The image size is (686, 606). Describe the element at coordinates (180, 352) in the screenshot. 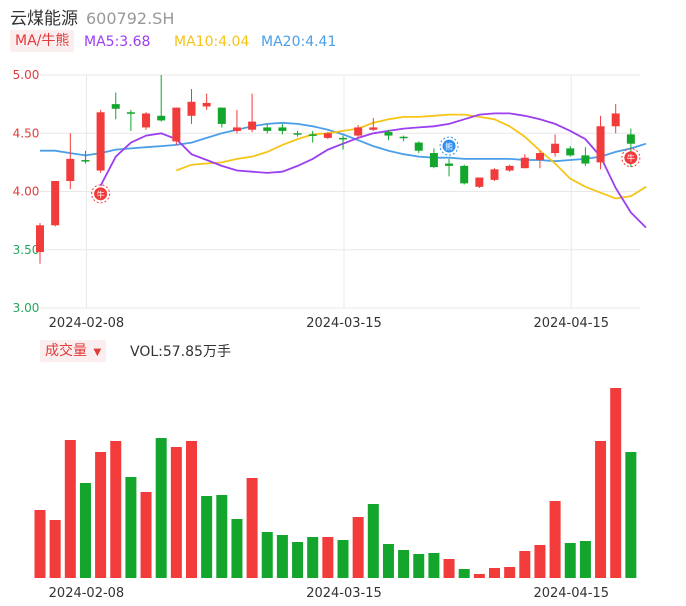

I see `volume-readout: VOL:57.85万手` at that location.